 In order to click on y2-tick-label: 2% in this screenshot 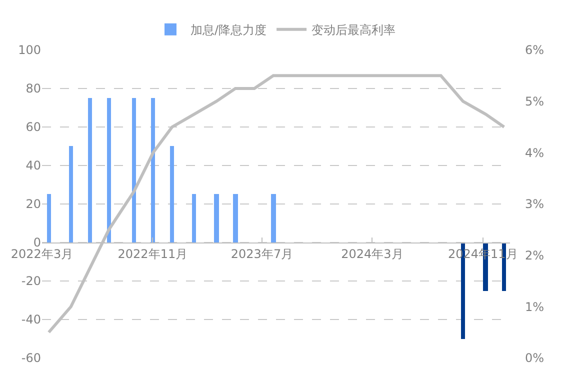, I will do `click(534, 255)`.